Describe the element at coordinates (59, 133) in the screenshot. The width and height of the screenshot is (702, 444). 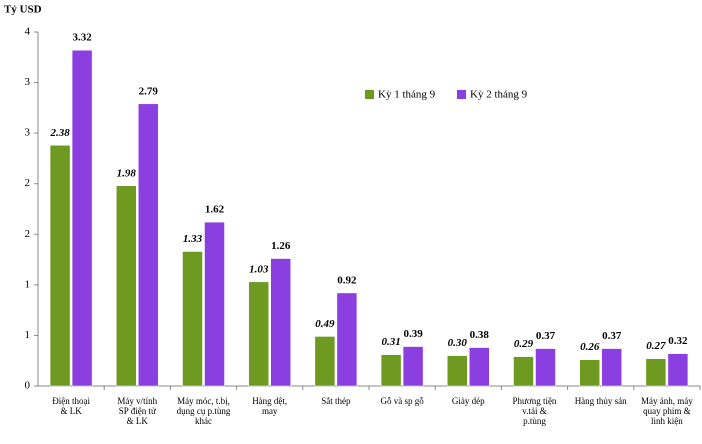
I see `value-label: 2.38` at that location.